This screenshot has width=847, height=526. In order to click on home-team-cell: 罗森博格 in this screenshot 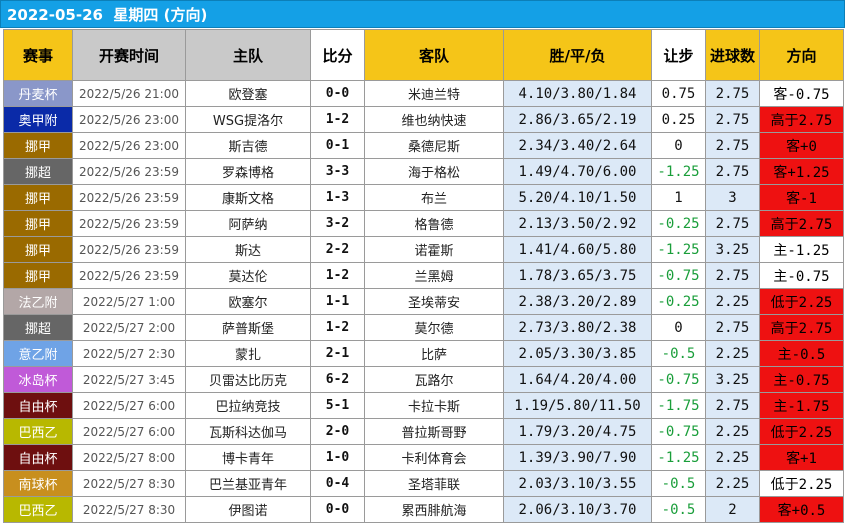, I will do `click(248, 171)`.